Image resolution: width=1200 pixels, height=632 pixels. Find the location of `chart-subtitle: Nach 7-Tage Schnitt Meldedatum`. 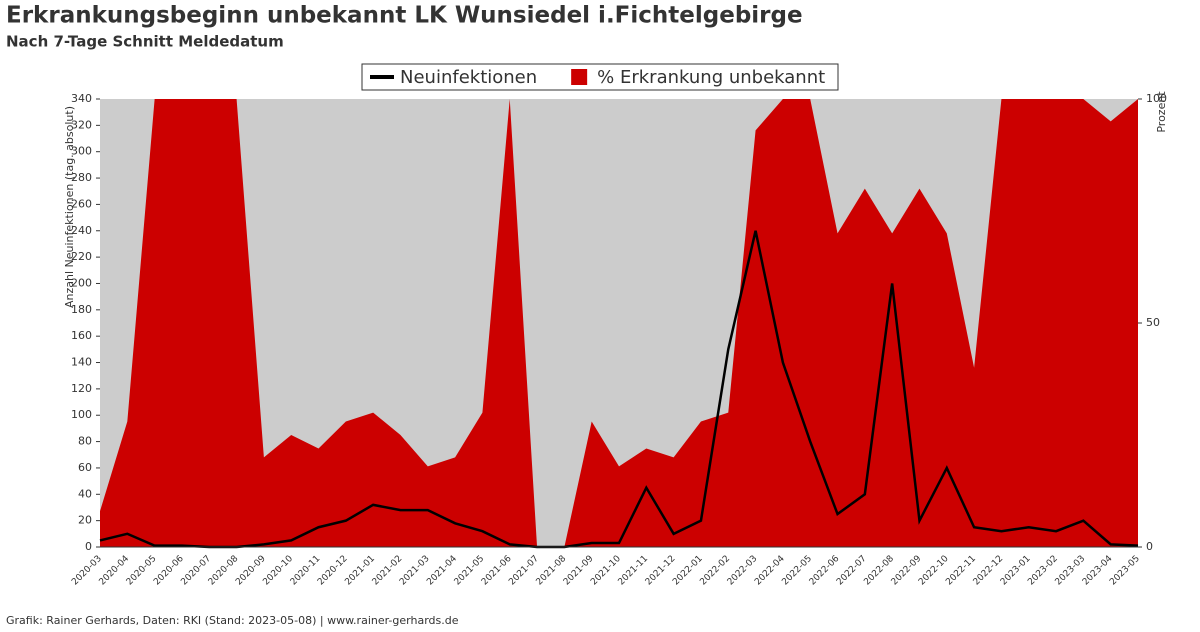

chart-subtitle: Nach 7-Tage Schnitt Meldedatum is located at coordinates (145, 42).